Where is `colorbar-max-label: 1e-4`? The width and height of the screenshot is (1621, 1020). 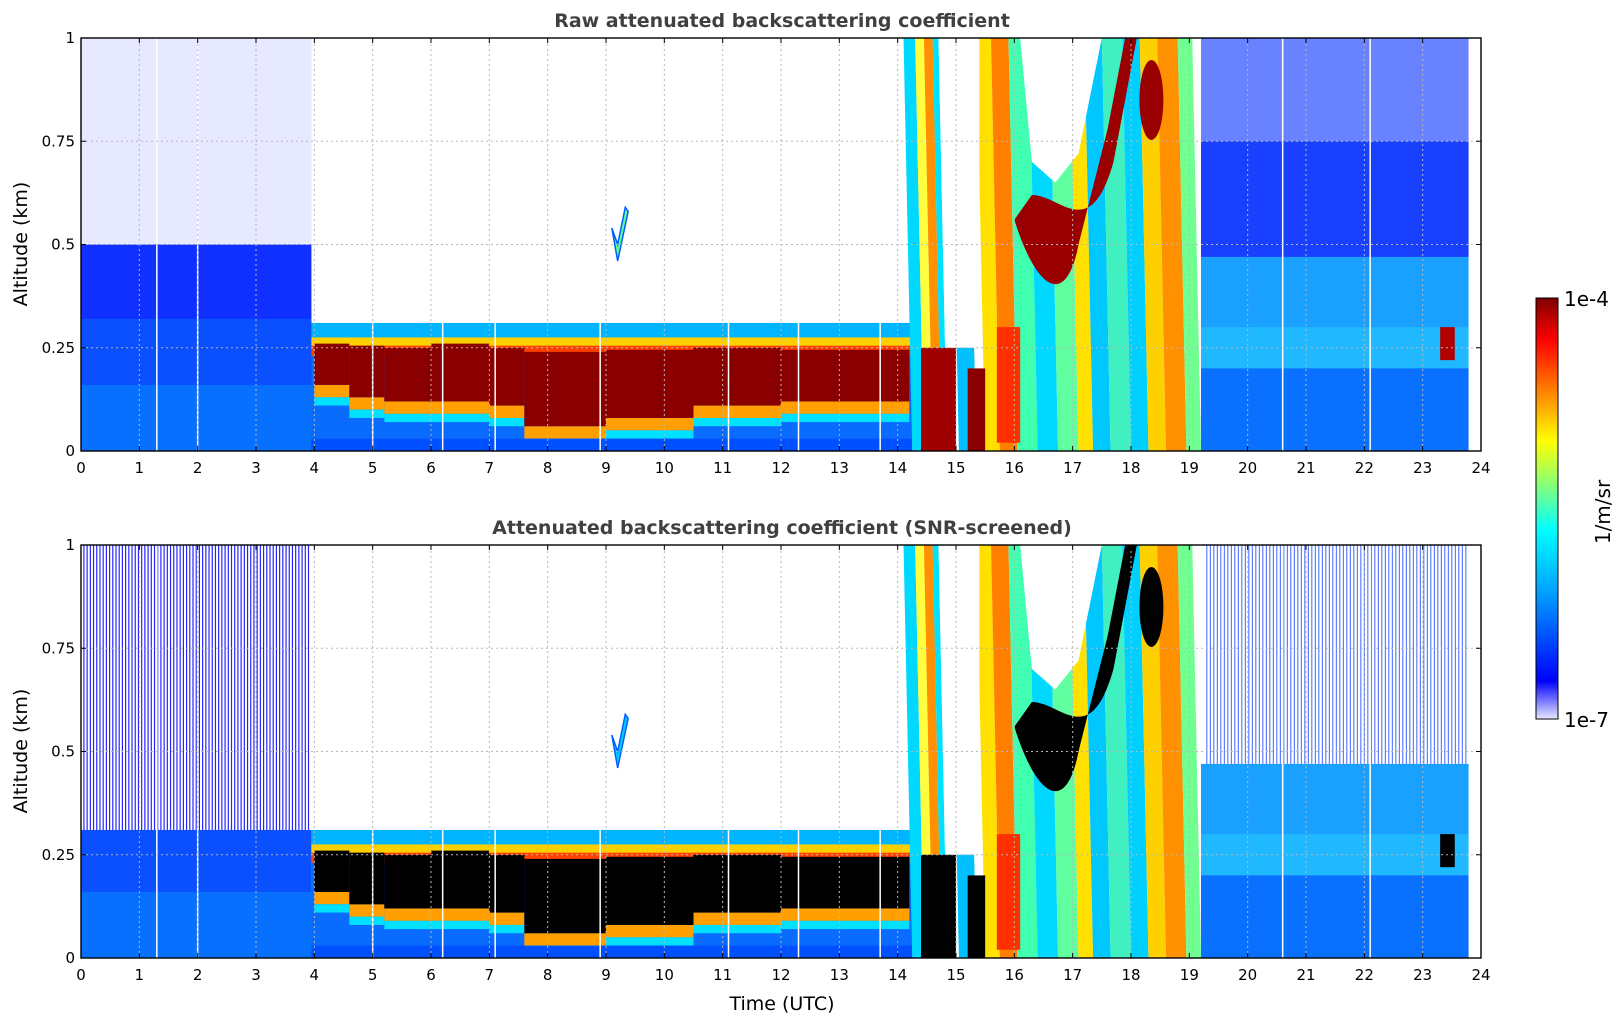
colorbar-max-label: 1e-4 is located at coordinates (1586, 299).